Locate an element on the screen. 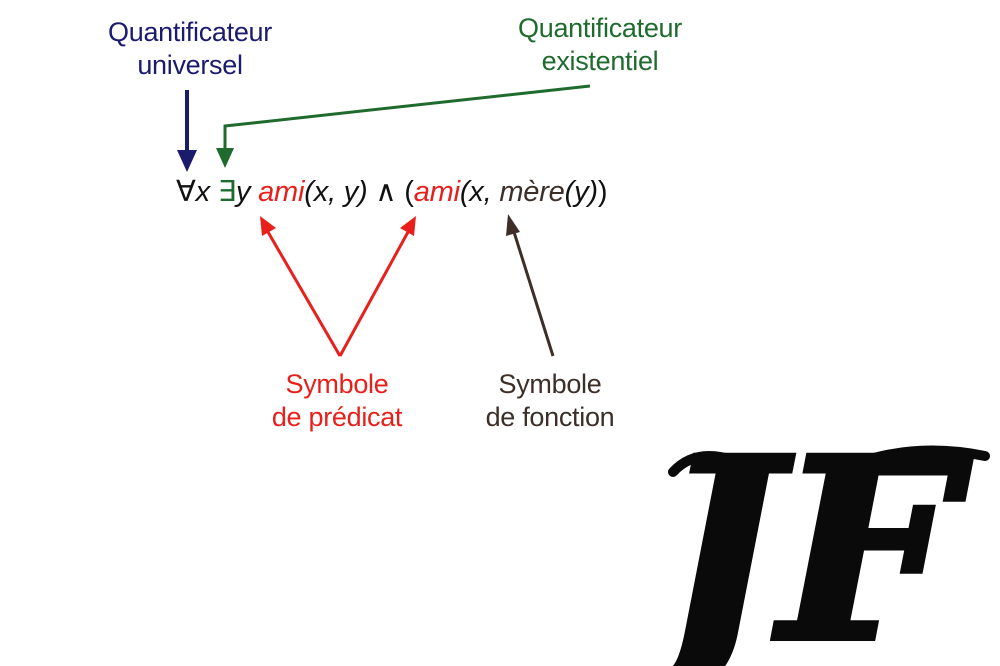 The image size is (1000, 666). variable-x: x is located at coordinates (203, 192).